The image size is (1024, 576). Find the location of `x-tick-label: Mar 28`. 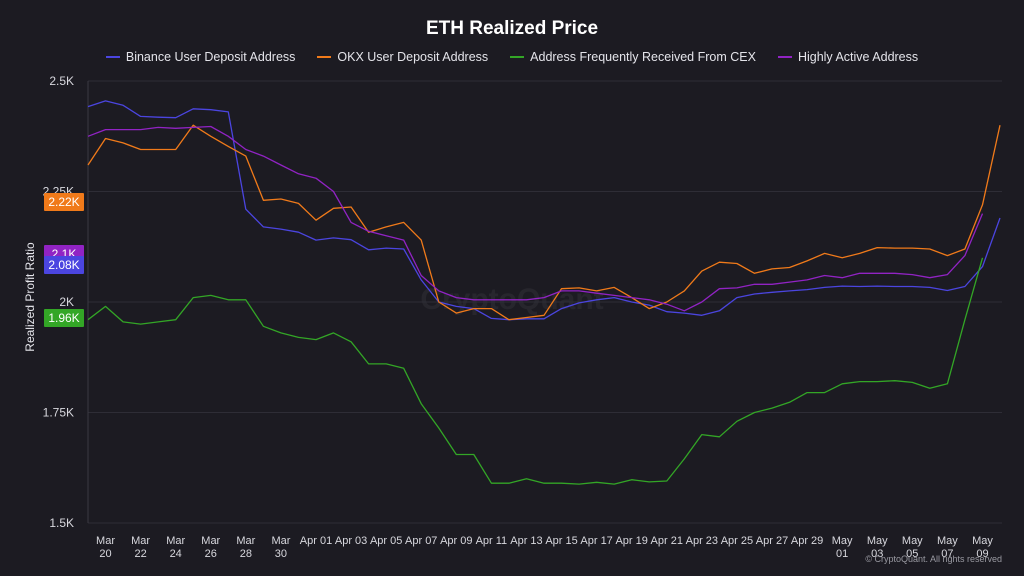

x-tick-label: Mar 28 is located at coordinates (245, 547).